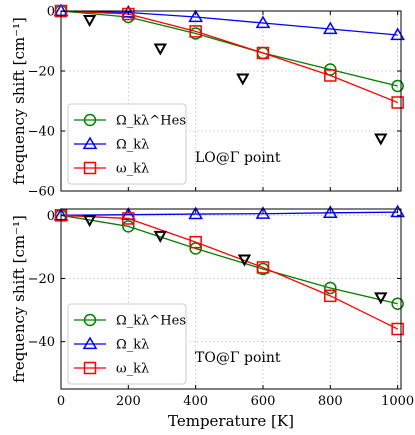  I want to click on panel-annotation: LO@Γ point, so click(238, 158).